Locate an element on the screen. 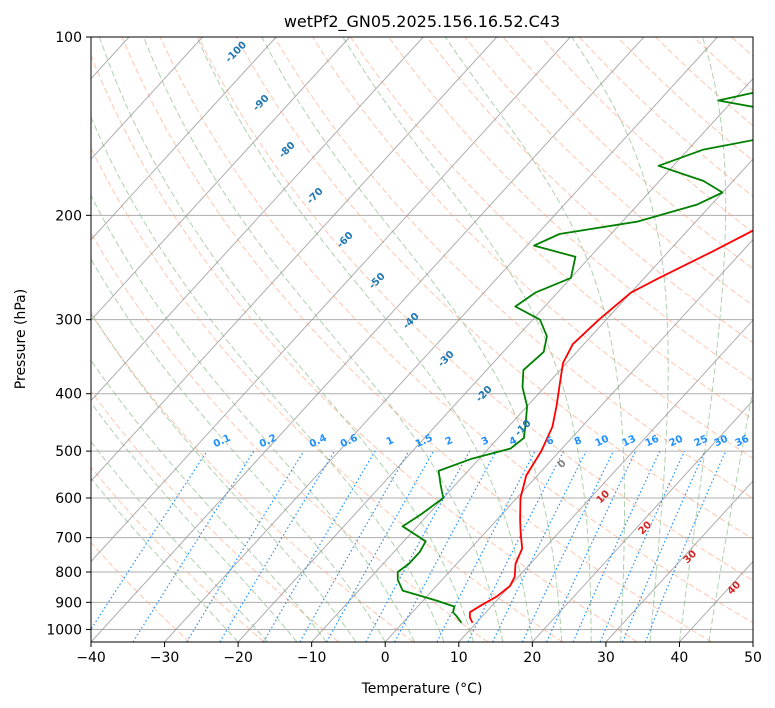 Image resolution: width=775 pixels, height=708 pixels. y-tick-label: 700 is located at coordinates (68, 539).